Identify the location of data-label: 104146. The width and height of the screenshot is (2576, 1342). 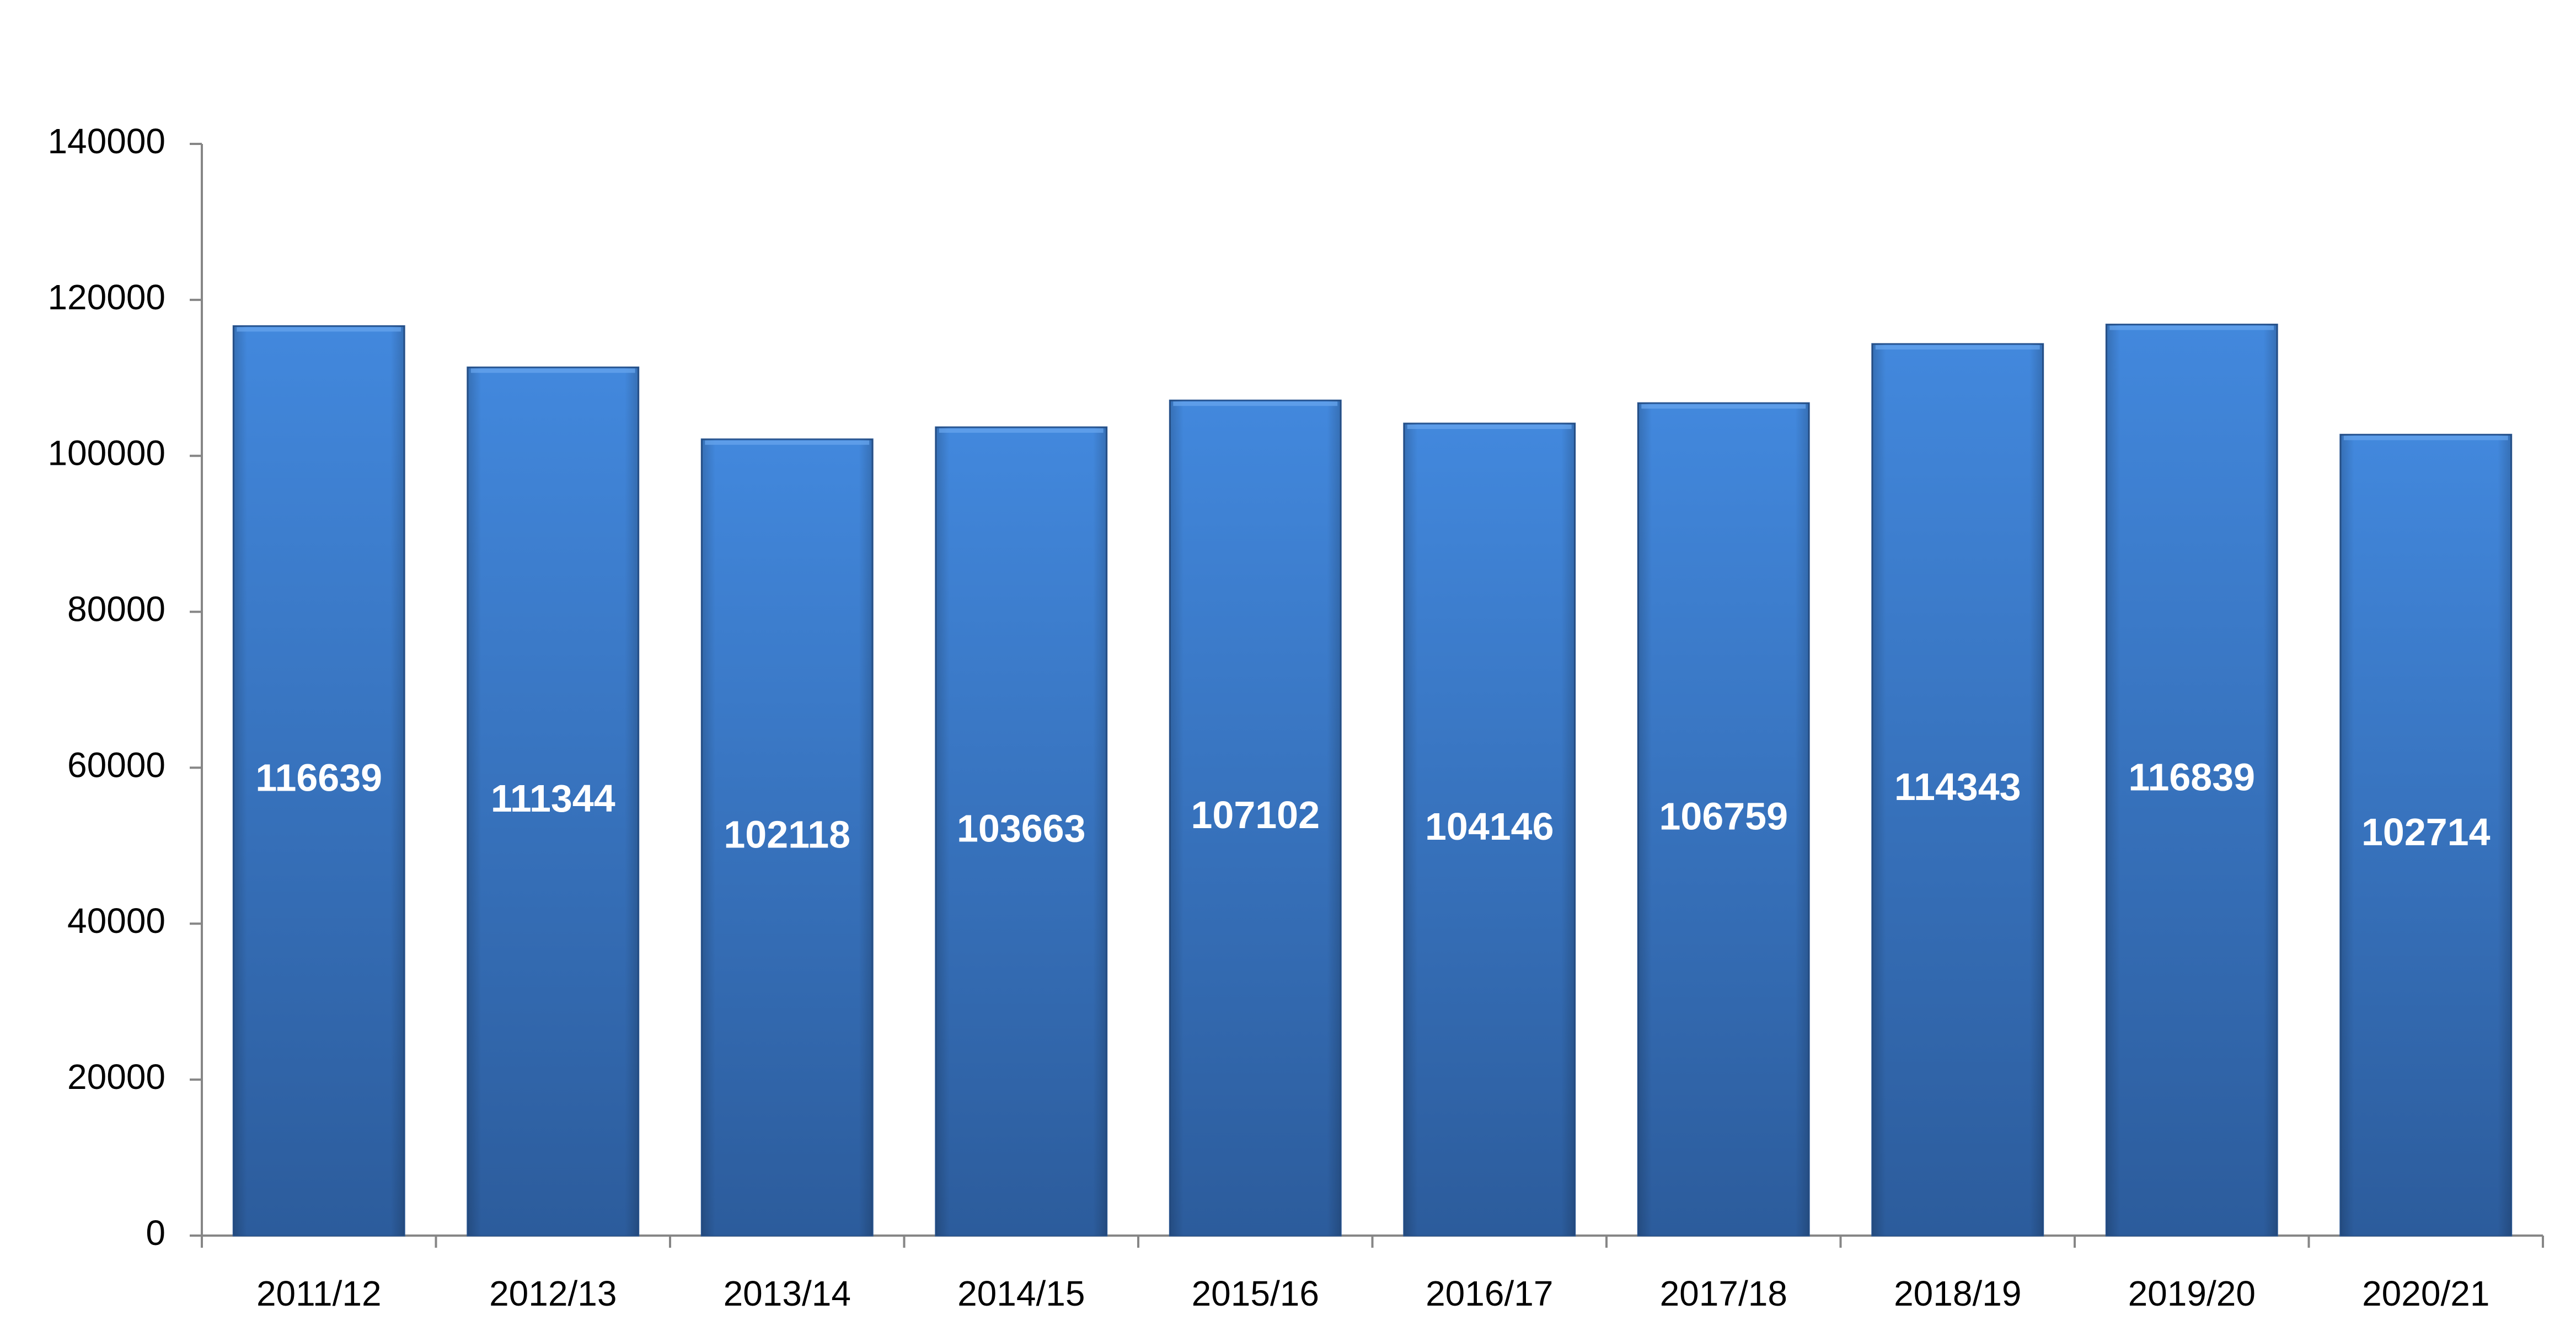
(1489, 827).